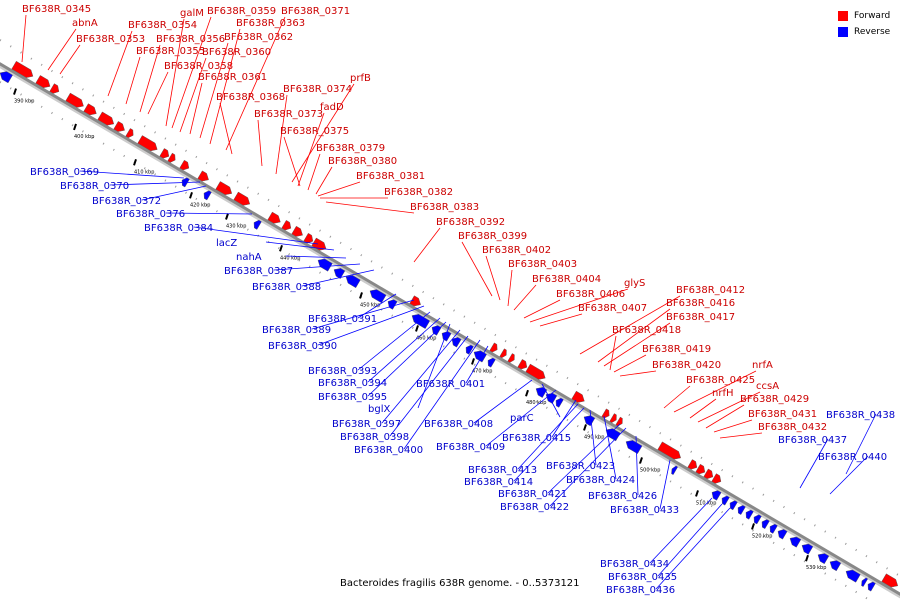  I want to click on forward-gene-label: BF638R_0345, so click(56, 9).